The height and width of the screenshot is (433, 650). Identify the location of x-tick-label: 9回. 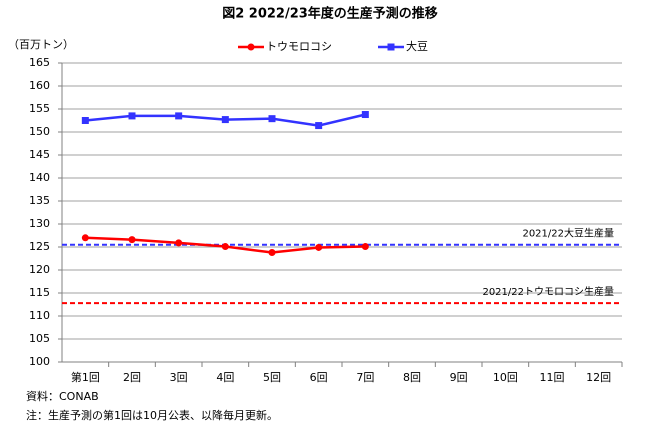
(459, 377).